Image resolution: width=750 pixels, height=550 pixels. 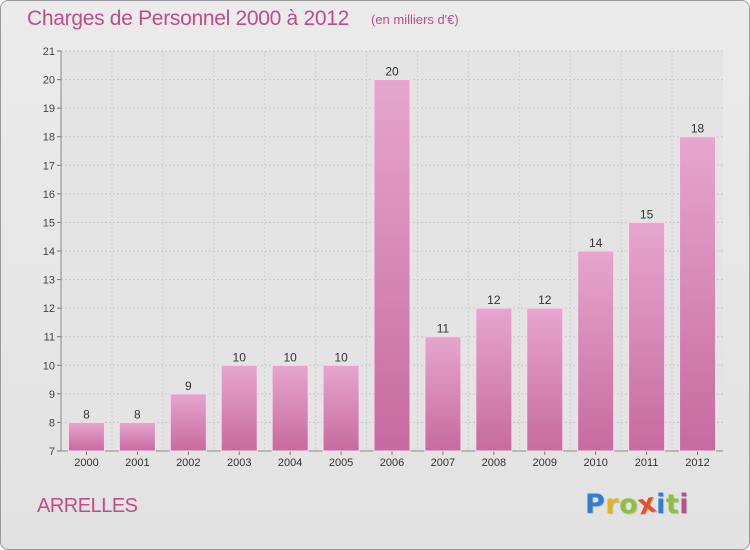 What do you see at coordinates (392, 72) in the screenshot?
I see `bar-value-label: 20` at bounding box center [392, 72].